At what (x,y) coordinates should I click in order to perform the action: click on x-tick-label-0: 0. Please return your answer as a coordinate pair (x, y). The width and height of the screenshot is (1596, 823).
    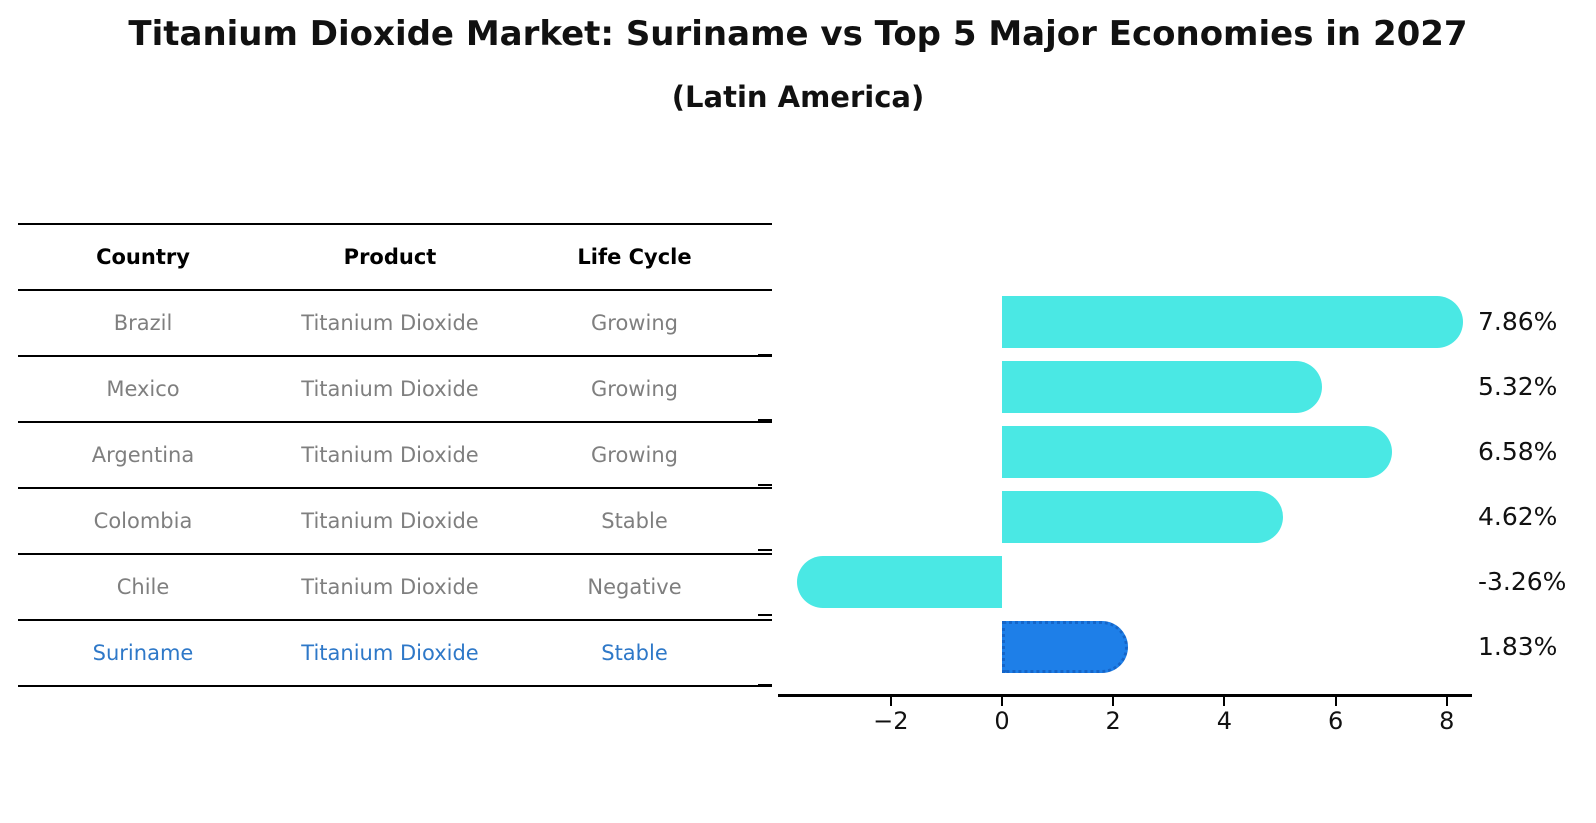
    Looking at the image, I should click on (1002, 721).